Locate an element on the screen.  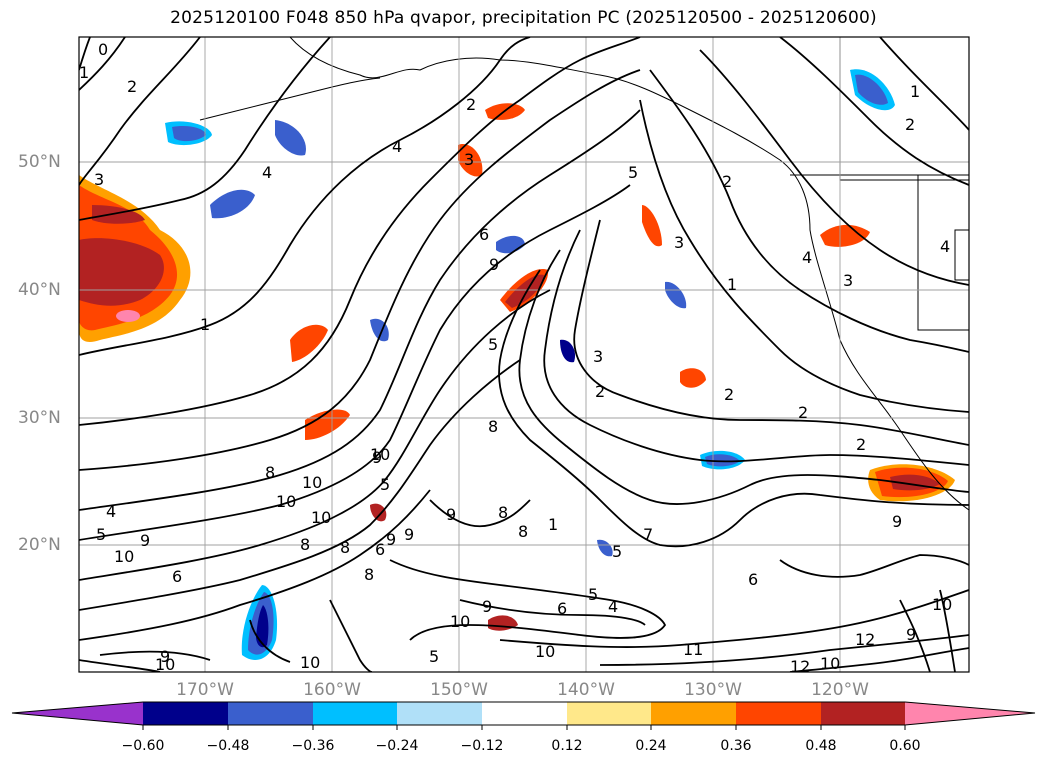
lon-label-120w: 120°W is located at coordinates (840, 690).